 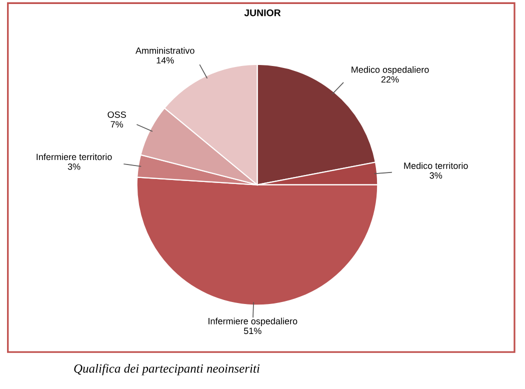 What do you see at coordinates (390, 79) in the screenshot?
I see `data-label: 22%` at bounding box center [390, 79].